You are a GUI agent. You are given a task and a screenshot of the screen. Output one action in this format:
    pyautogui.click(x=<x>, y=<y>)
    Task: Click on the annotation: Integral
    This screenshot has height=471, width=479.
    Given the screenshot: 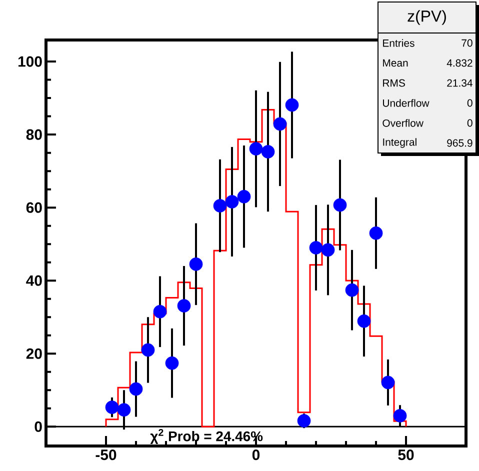 What is the action you would take?
    pyautogui.click(x=399, y=143)
    